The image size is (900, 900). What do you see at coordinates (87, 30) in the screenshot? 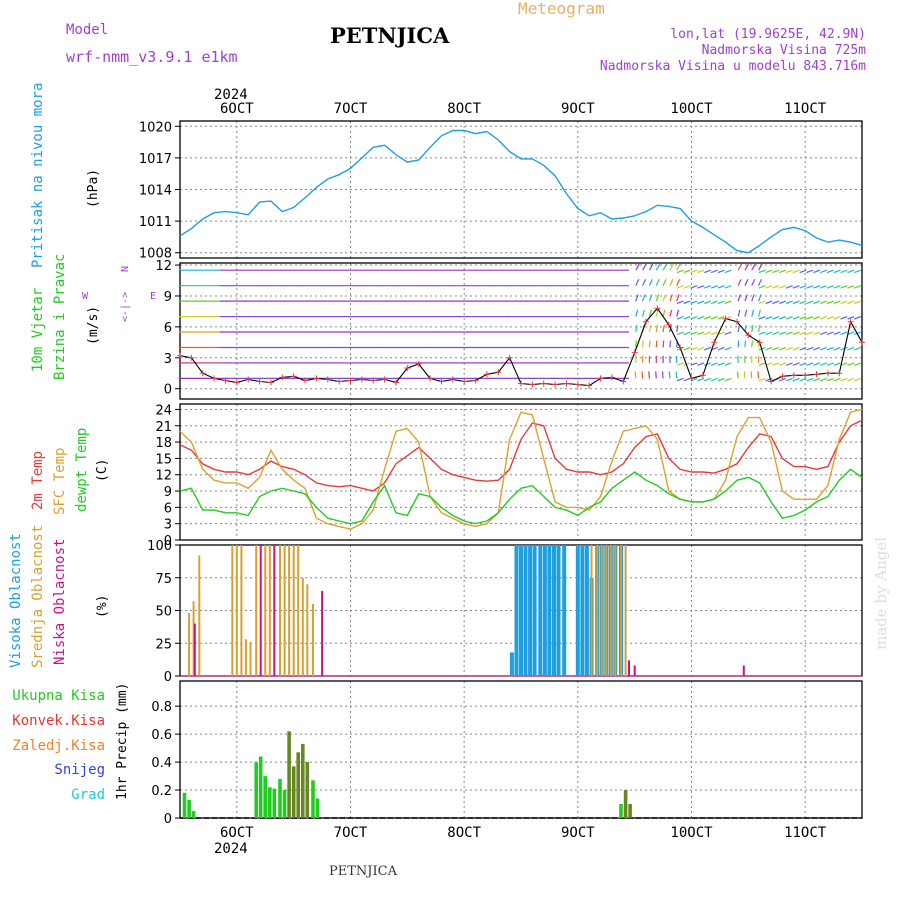
I see `model-label: Model` at bounding box center [87, 30].